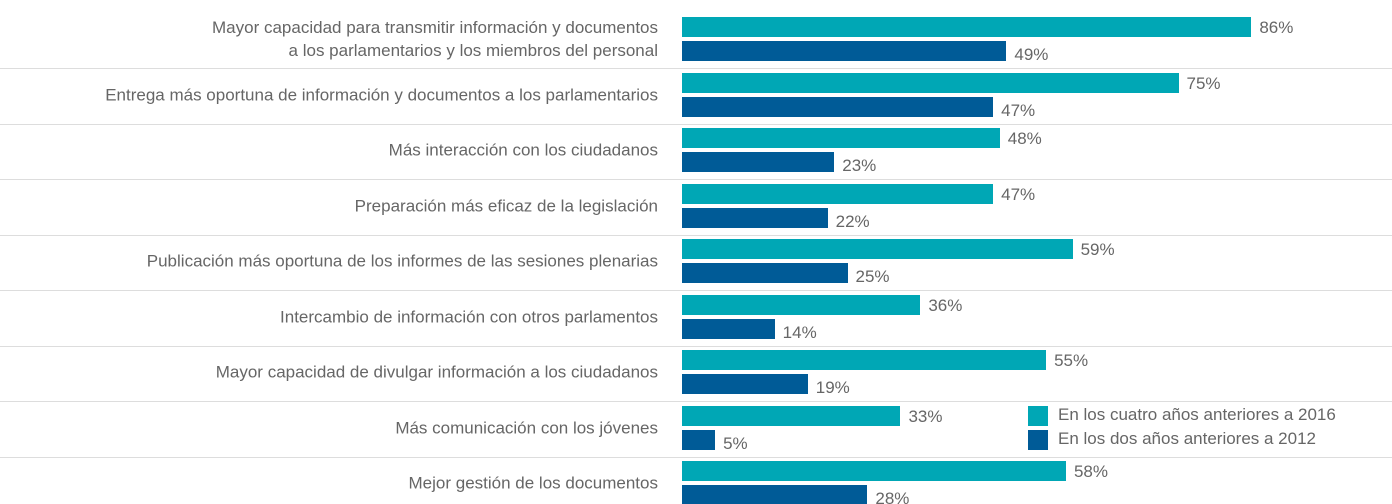 The height and width of the screenshot is (504, 1392). Describe the element at coordinates (1071, 360) in the screenshot. I see `value-label: 55%` at that location.